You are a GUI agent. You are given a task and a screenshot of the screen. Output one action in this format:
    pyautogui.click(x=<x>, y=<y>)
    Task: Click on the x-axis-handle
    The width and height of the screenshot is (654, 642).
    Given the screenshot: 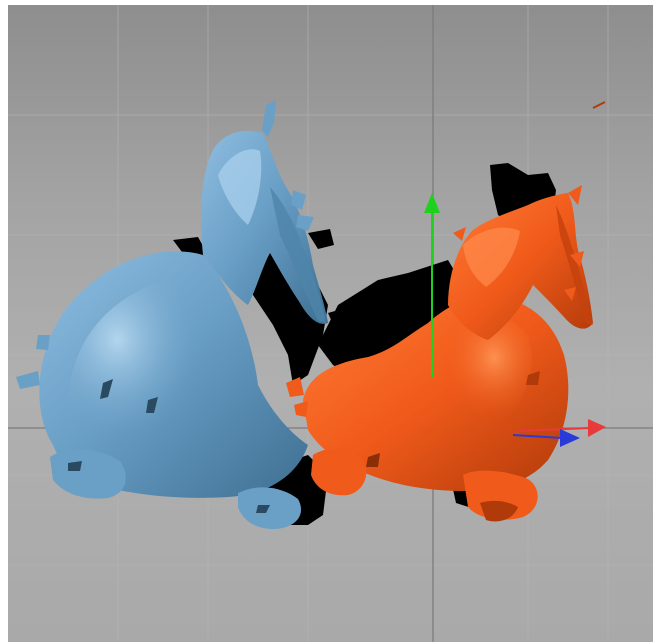 What is the action you would take?
    pyautogui.click(x=561, y=428)
    